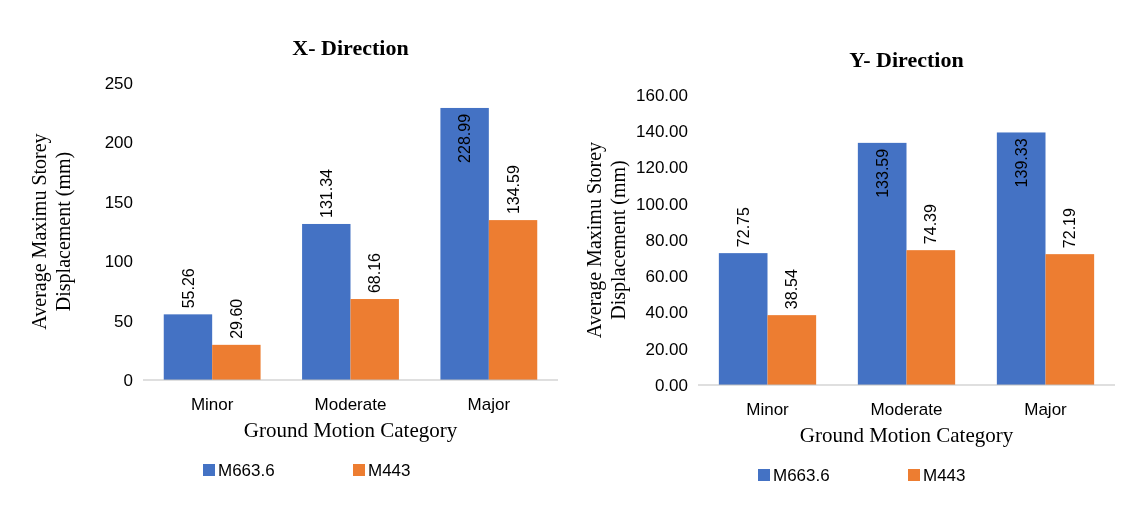 The width and height of the screenshot is (1130, 509). What do you see at coordinates (1070, 228) in the screenshot?
I see `text: 72.19` at bounding box center [1070, 228].